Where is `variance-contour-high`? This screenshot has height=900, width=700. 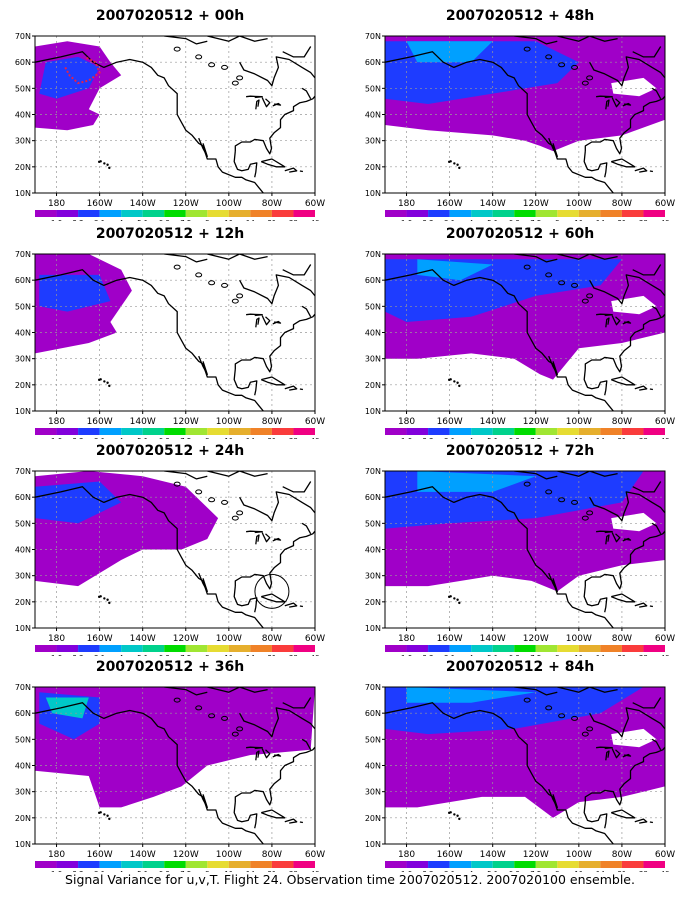 variance-contour-high is located at coordinates (476, 481).